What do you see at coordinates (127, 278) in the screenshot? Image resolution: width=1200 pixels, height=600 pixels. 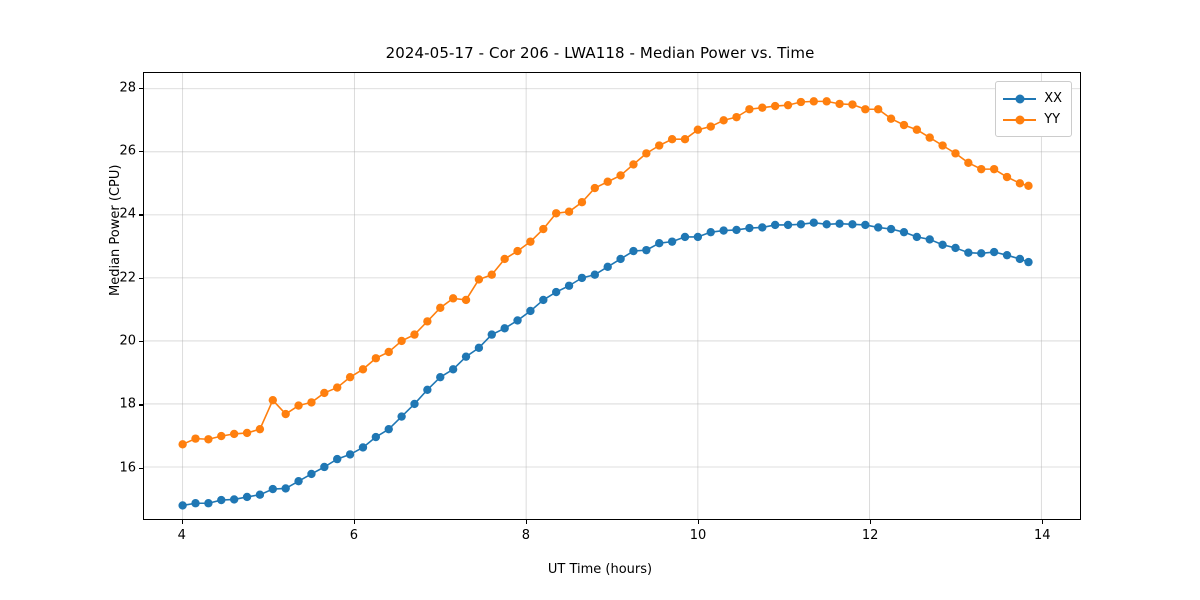 I see `y-tick-label: 22` at bounding box center [127, 278].